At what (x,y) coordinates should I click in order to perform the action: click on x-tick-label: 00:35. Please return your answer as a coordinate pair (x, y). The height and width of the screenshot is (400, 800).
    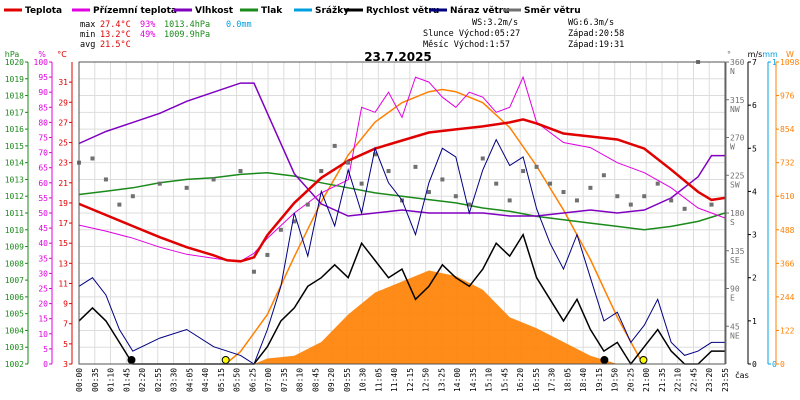
    Looking at the image, I should click on (95, 380).